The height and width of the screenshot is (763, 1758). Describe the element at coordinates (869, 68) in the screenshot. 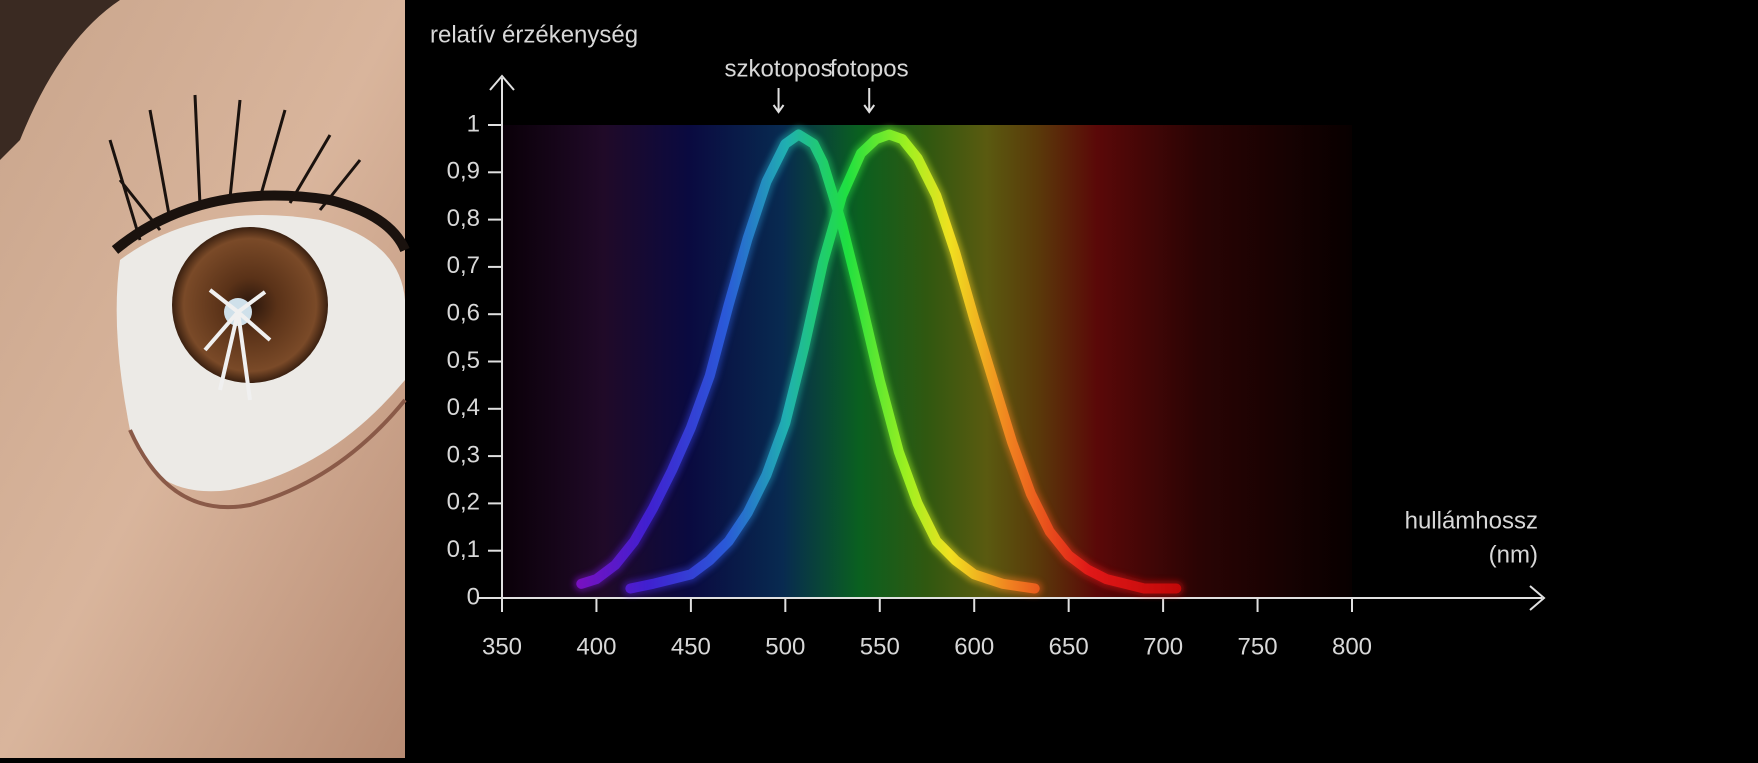

I see `series-label: fotopos` at that location.